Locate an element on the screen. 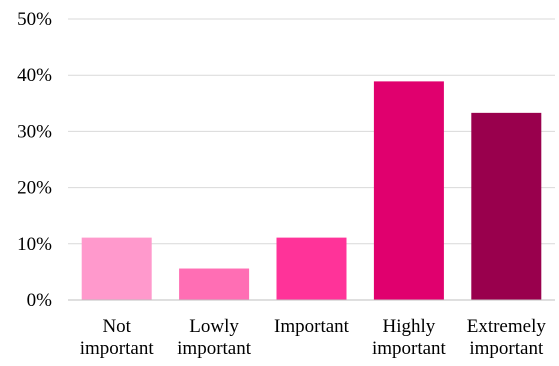 This screenshot has height=366, width=559. x-category-label: Highly important is located at coordinates (409, 337).